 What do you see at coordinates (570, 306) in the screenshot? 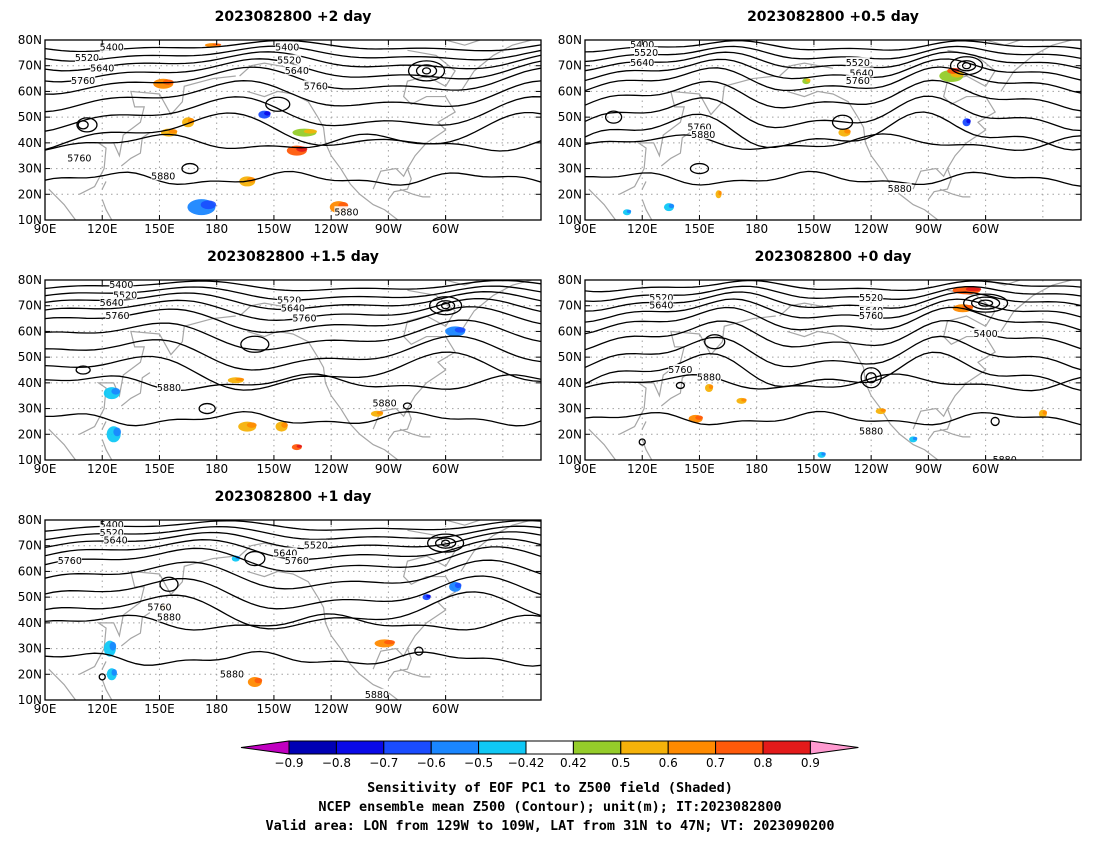
I see `lat-tick-label: 70N` at bounding box center [570, 306].